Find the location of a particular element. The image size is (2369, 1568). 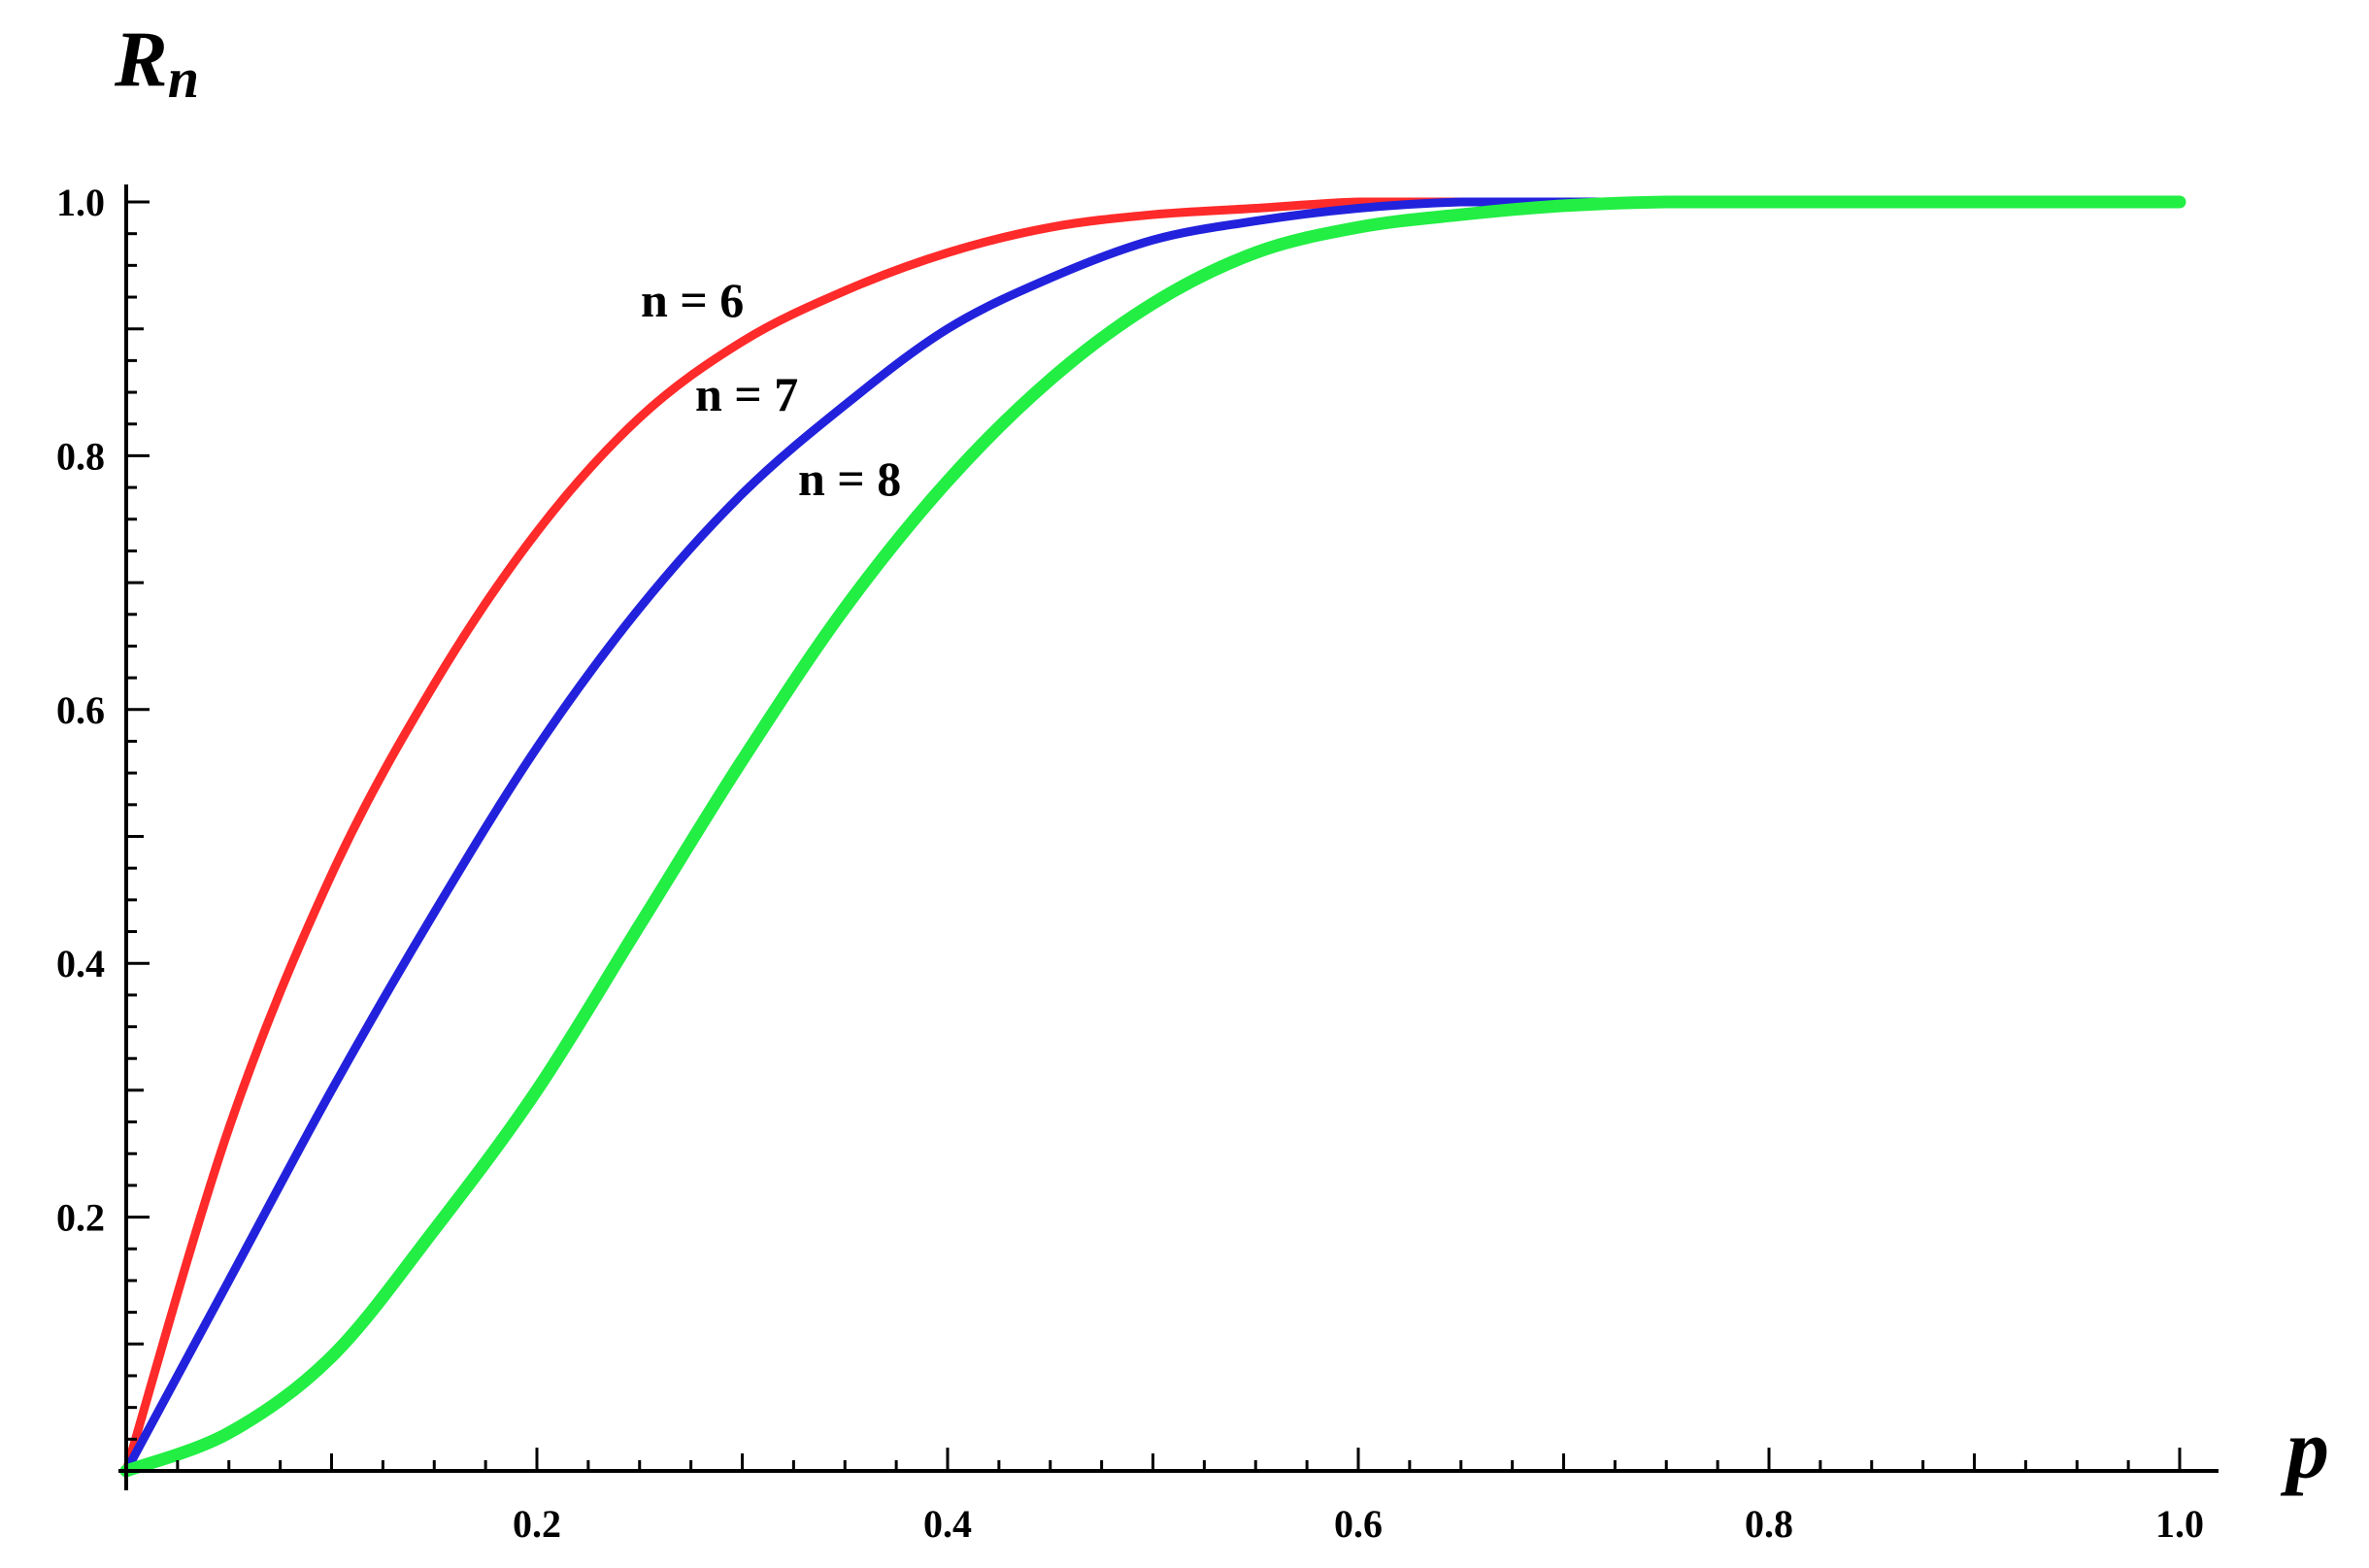

y-axis-title-main: R is located at coordinates (141, 59).